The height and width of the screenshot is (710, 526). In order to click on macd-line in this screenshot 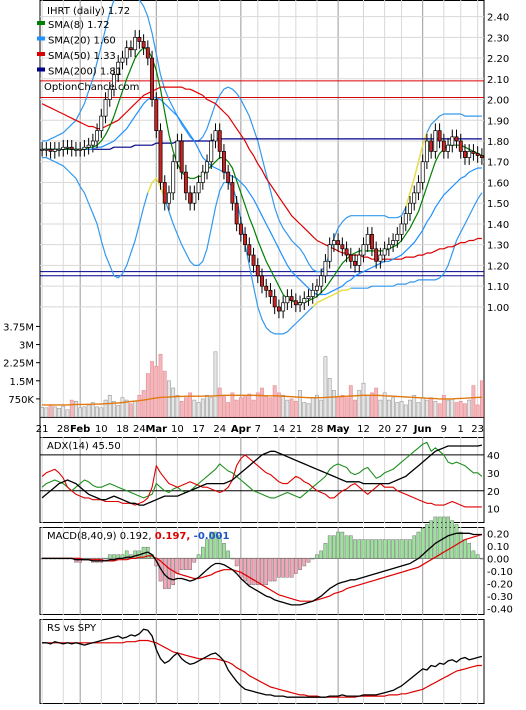, I will do `click(262, 569)`.